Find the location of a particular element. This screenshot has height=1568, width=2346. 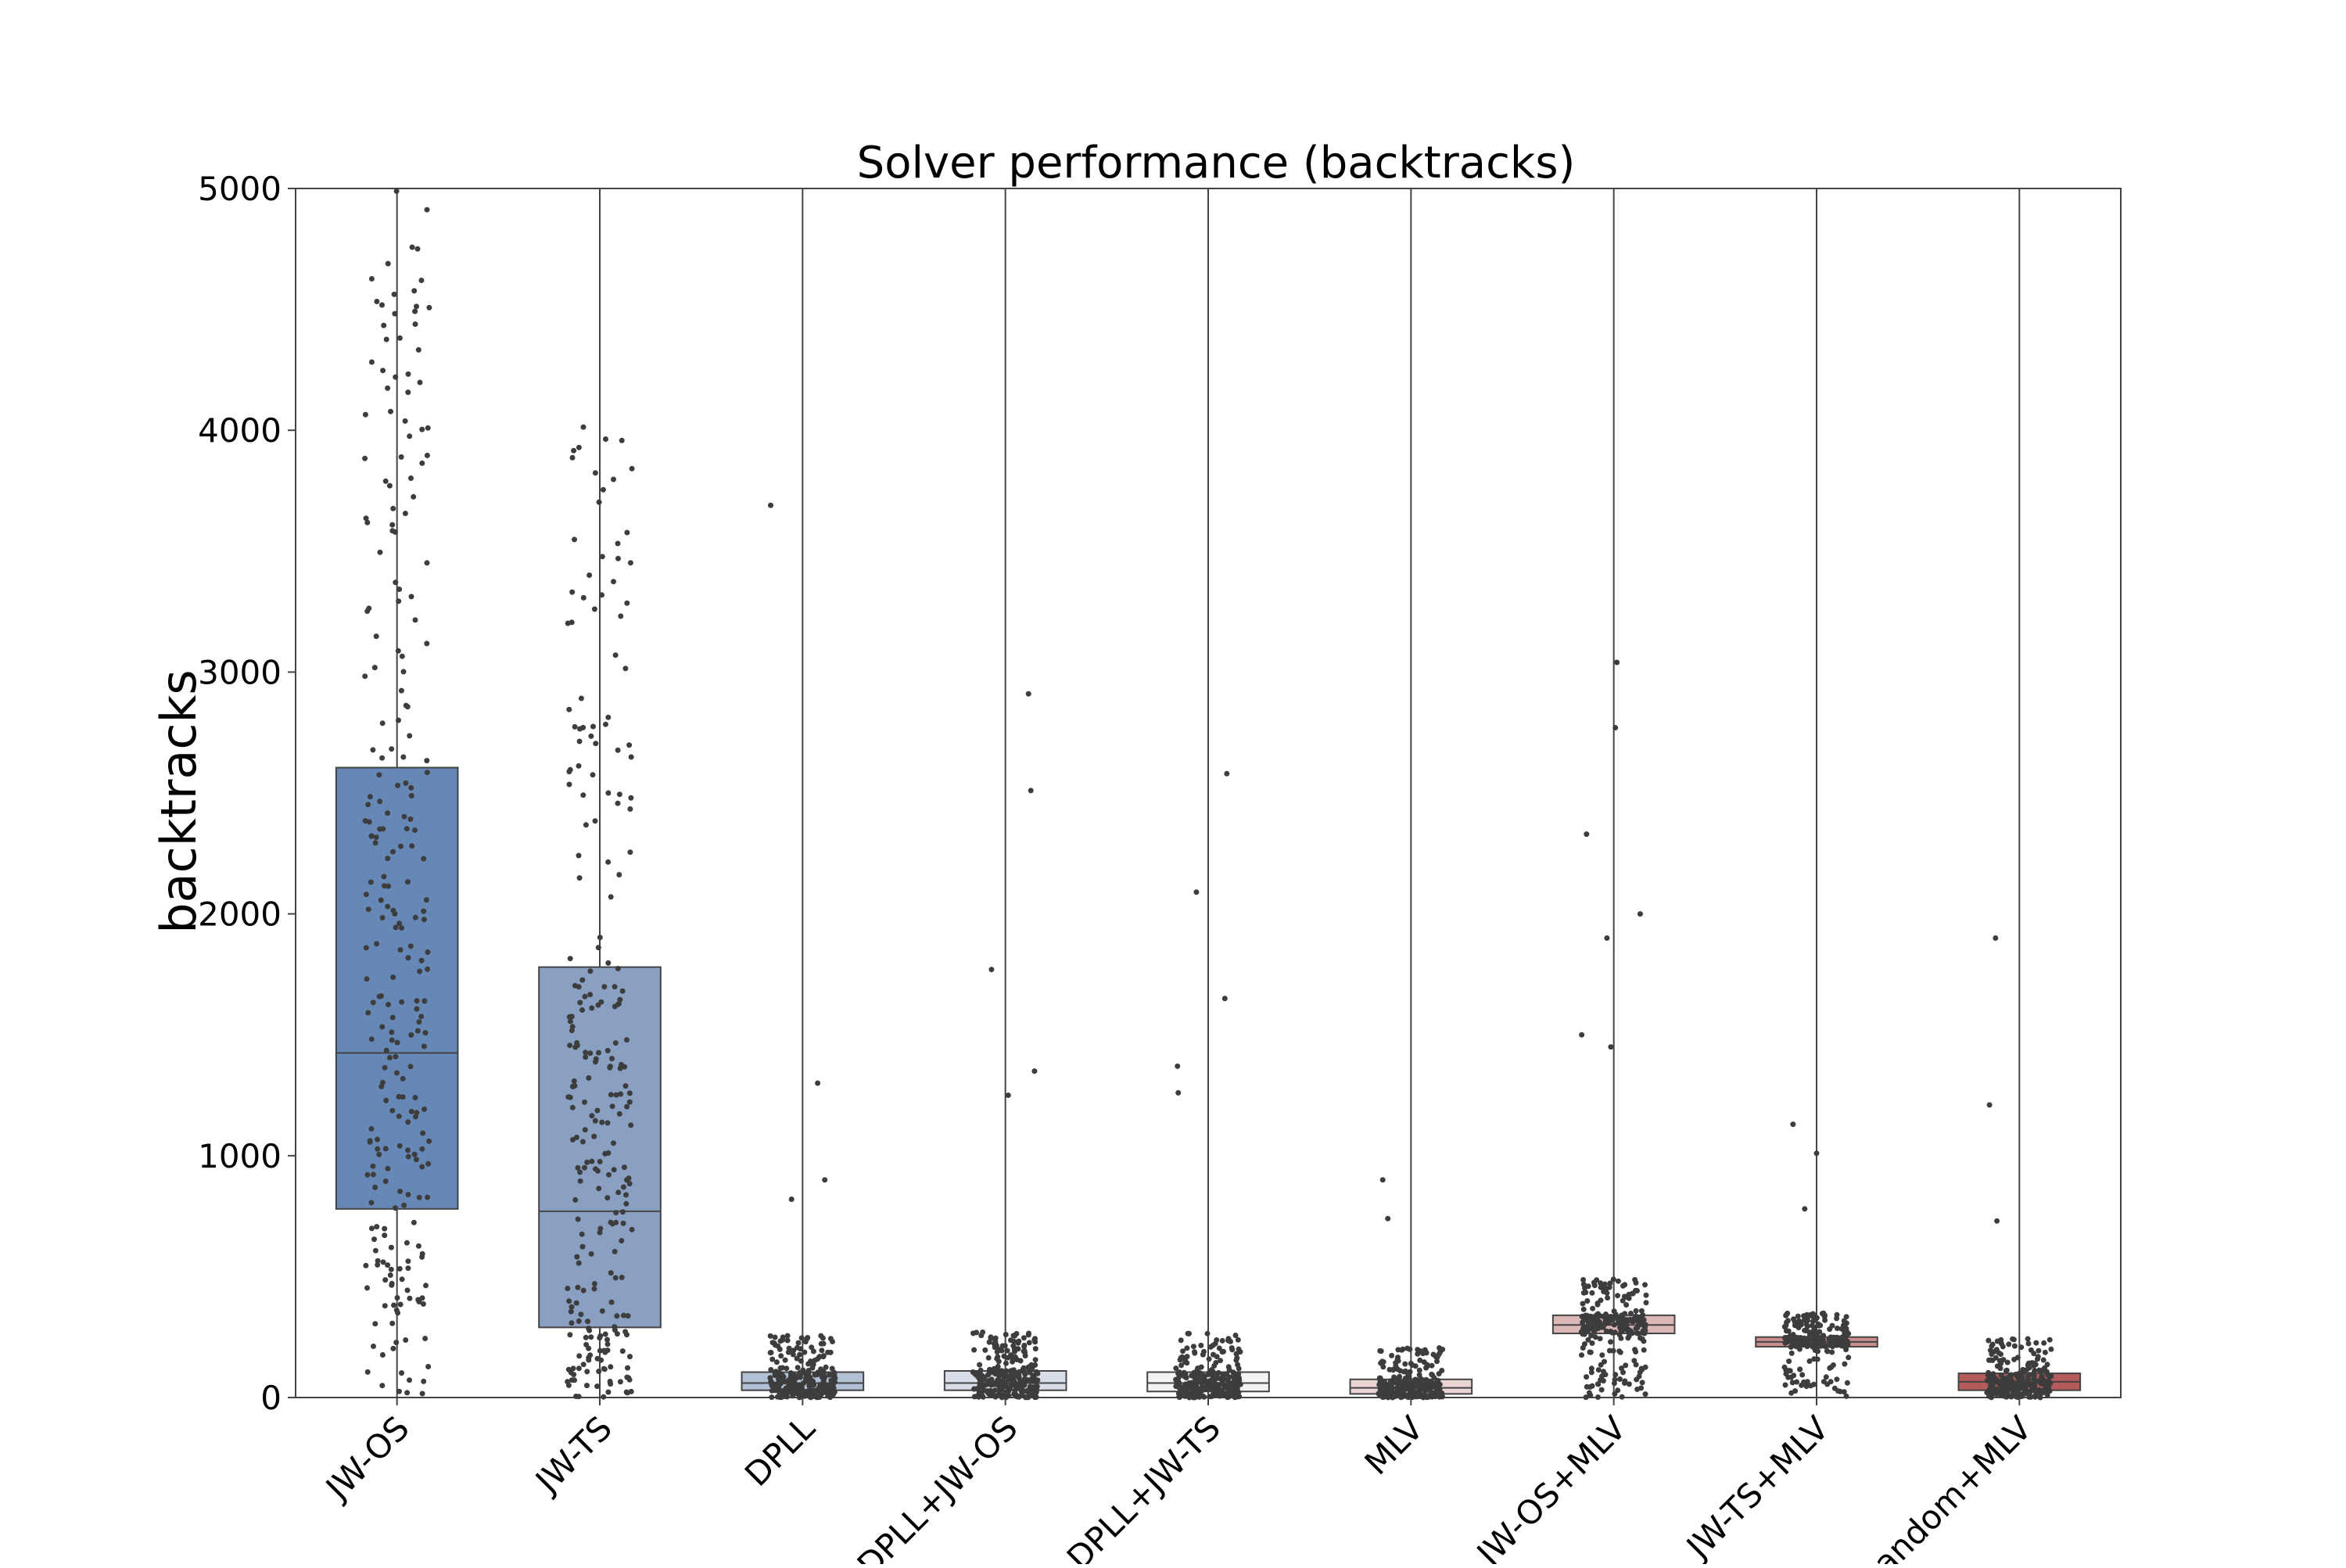

strip-points-dpll is located at coordinates (803, 951).